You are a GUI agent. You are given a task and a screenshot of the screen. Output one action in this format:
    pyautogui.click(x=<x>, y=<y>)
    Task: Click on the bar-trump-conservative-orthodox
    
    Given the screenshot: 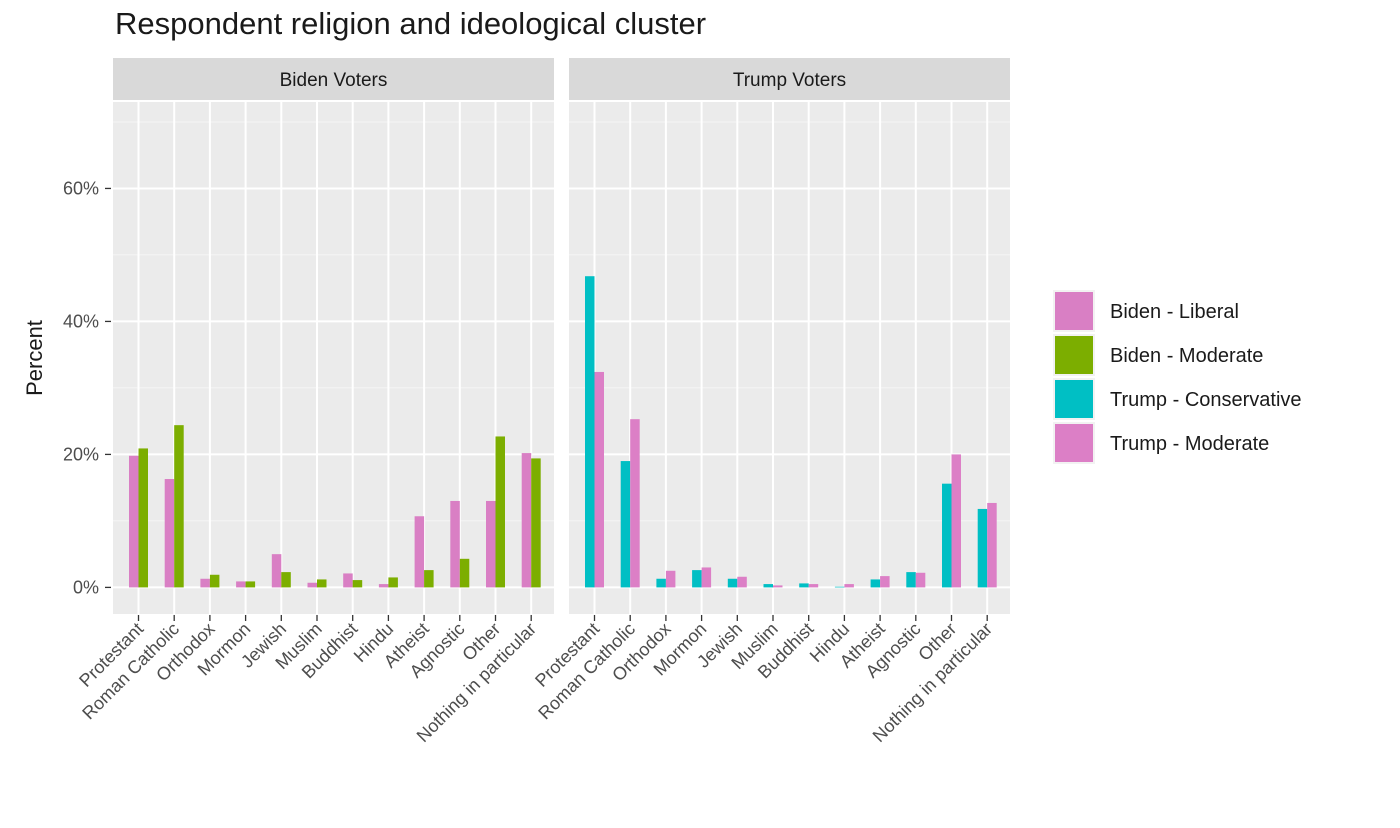 What is the action you would take?
    pyautogui.click(x=661, y=583)
    